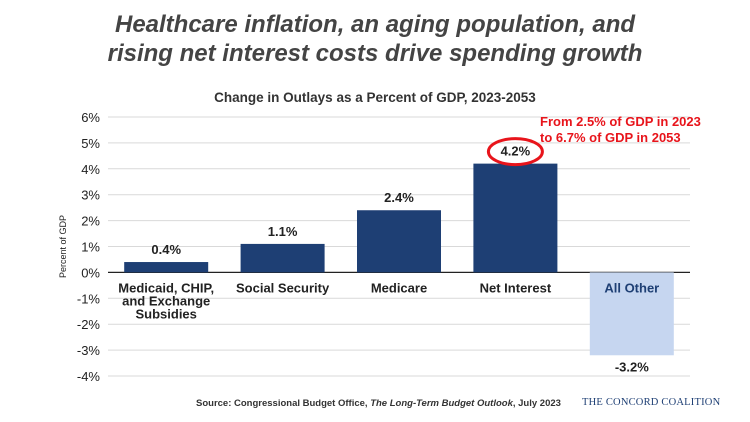 The image size is (750, 422). What do you see at coordinates (166, 287) in the screenshot?
I see `category-label: Medicaid, CHIP,` at bounding box center [166, 287].